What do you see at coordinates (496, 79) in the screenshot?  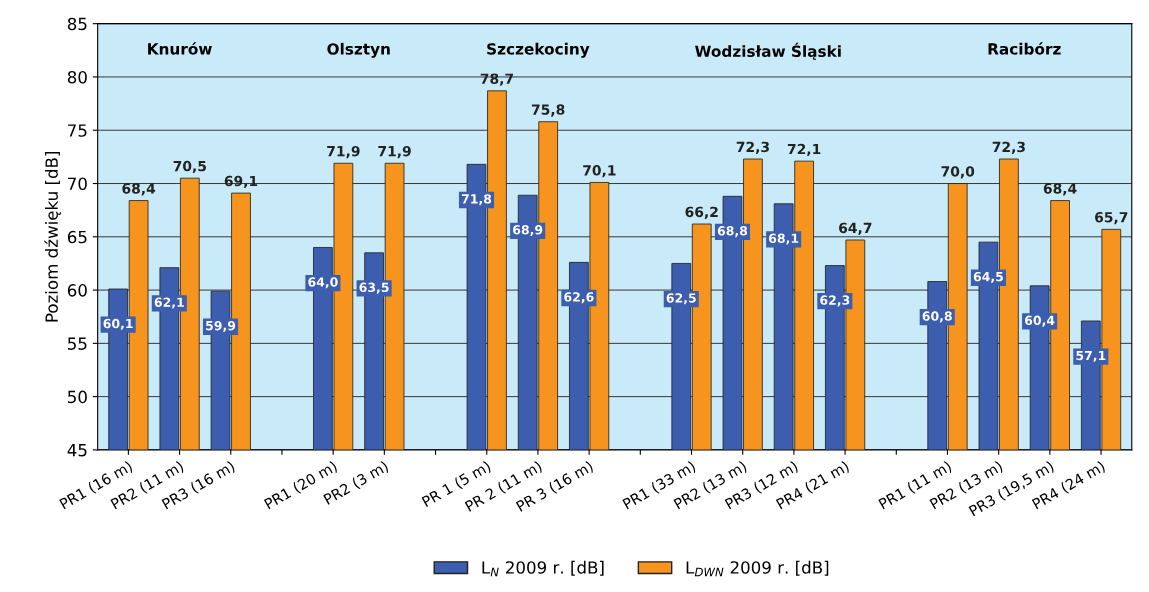 I see `data-label: 78,7` at bounding box center [496, 79].